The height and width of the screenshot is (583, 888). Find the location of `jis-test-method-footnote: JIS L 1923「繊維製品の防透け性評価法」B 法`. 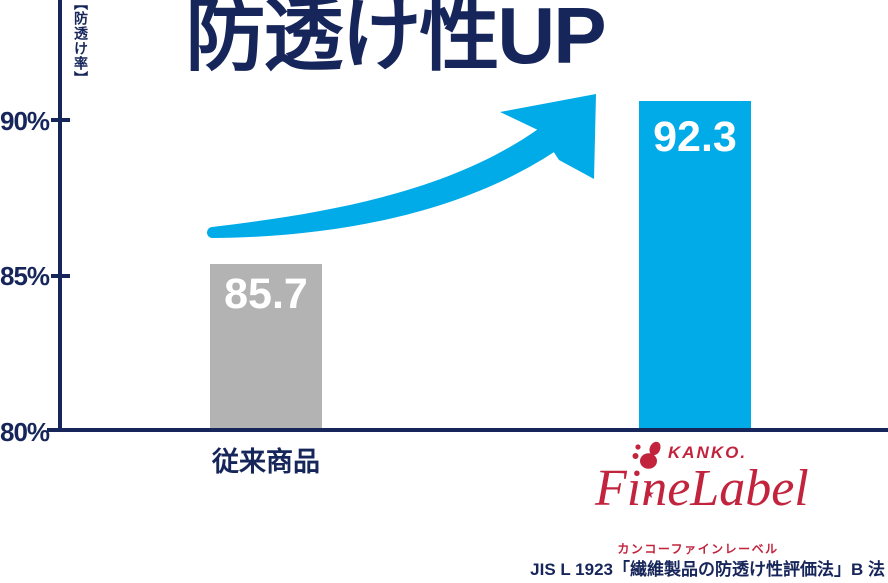

jis-test-method-footnote: JIS L 1923「繊維製品の防透け性評価法」B 法 is located at coordinates (707, 569).